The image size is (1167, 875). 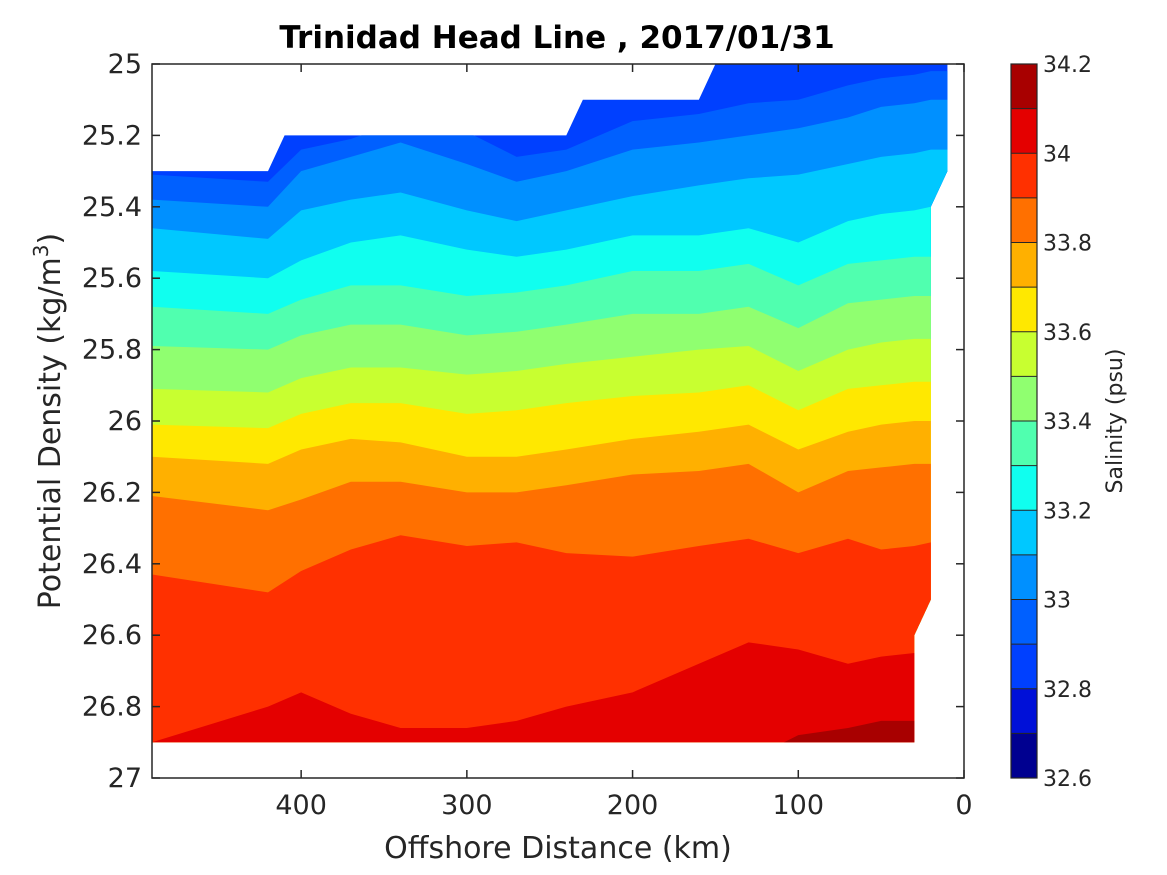 I want to click on x-axis-title: Offshore Distance (km), so click(x=558, y=848).